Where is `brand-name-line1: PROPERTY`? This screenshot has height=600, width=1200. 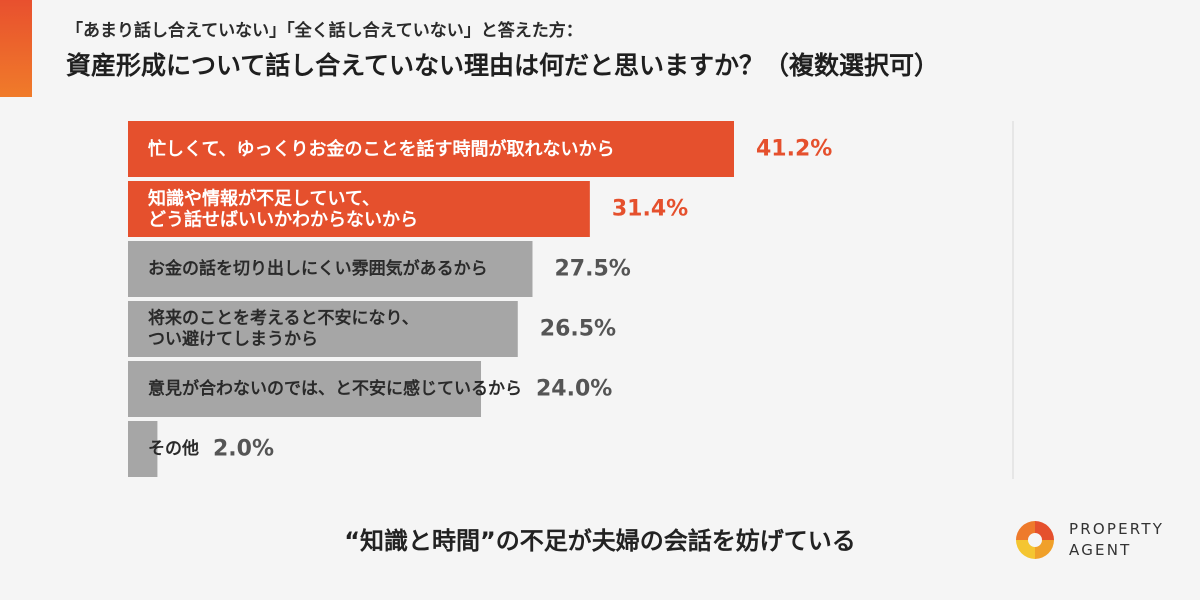 brand-name-line1: PROPERTY is located at coordinates (1117, 529).